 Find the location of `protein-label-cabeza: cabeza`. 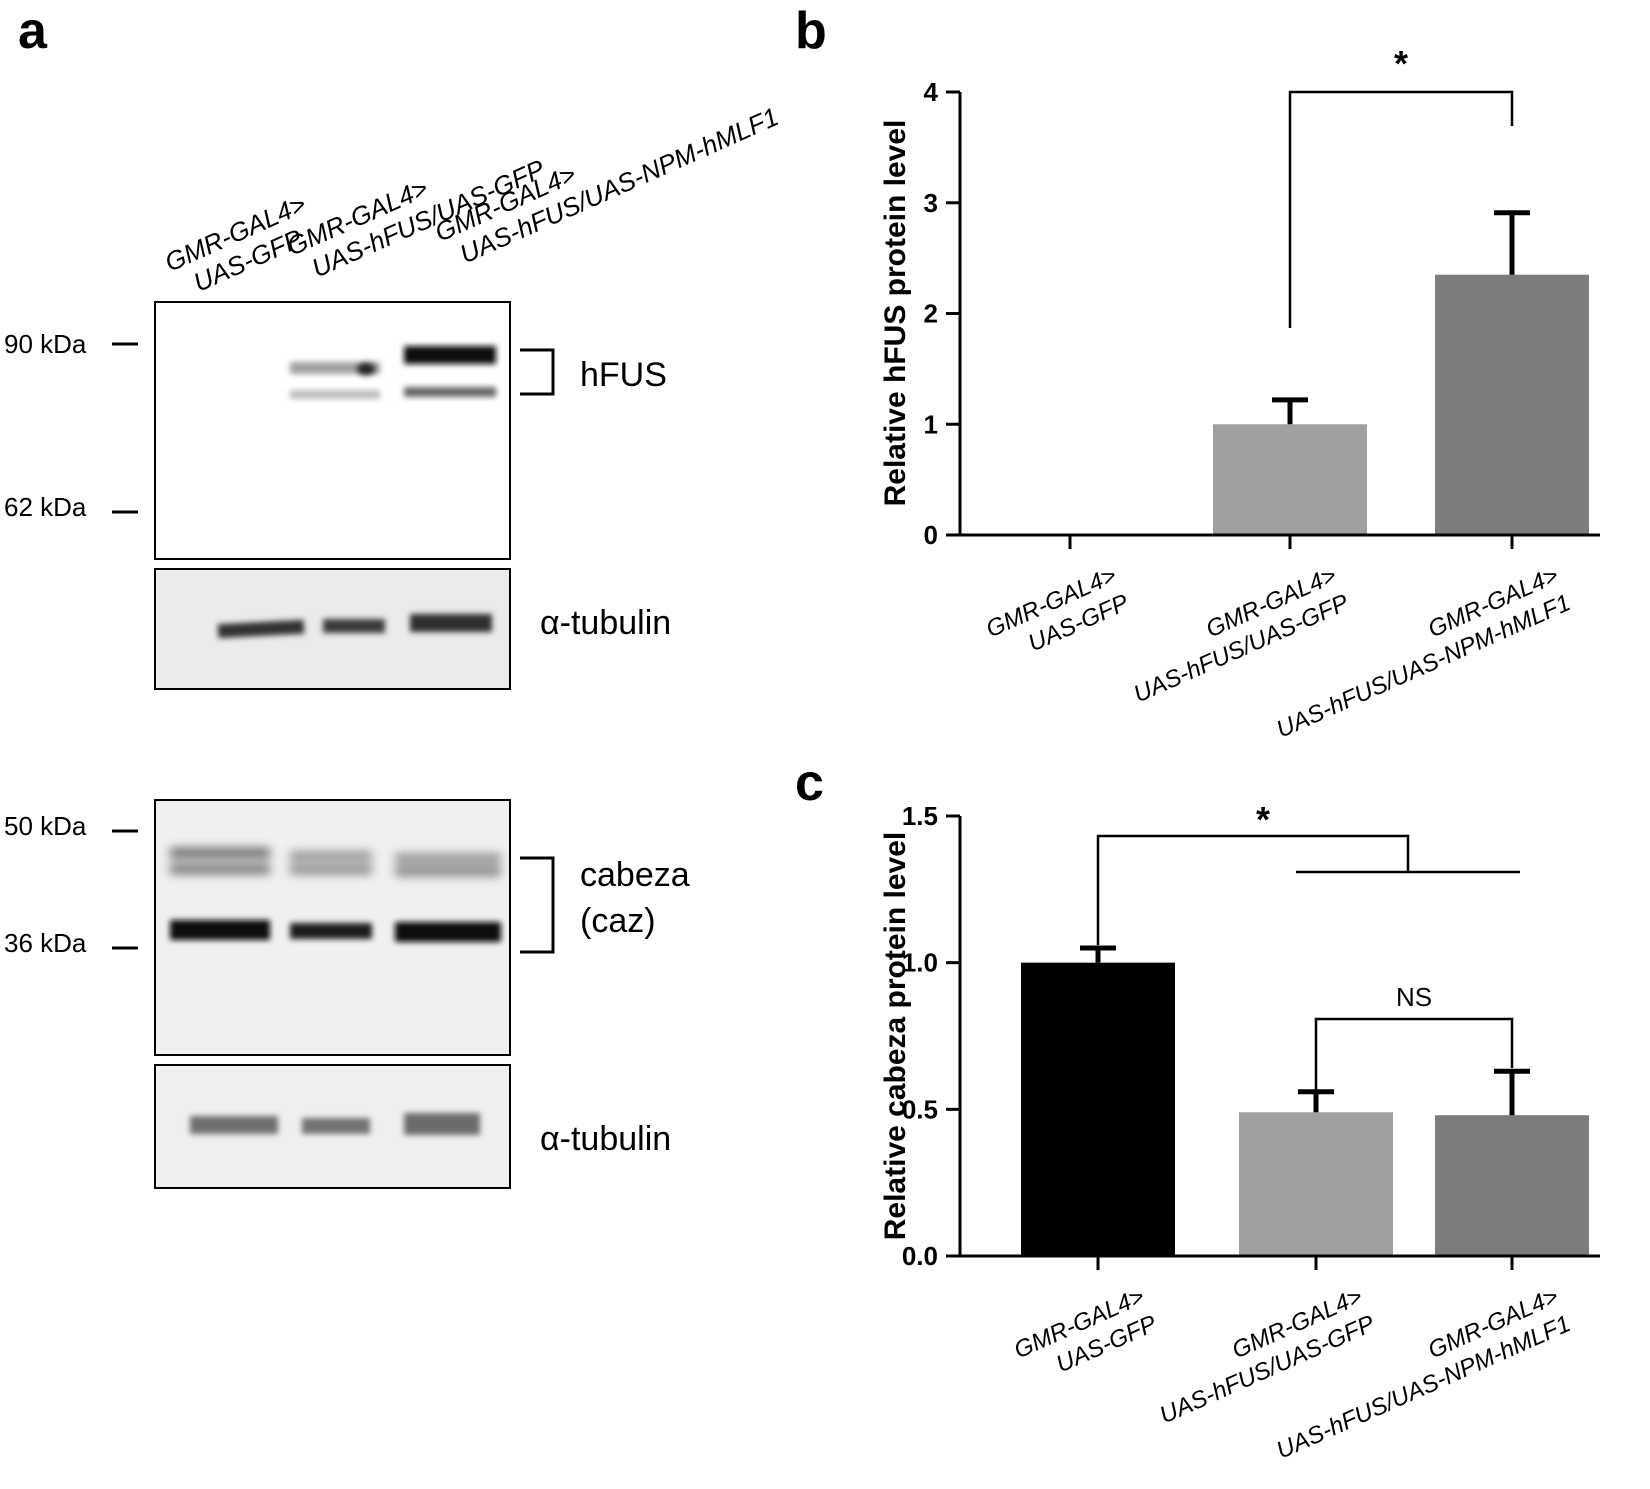

protein-label-cabeza: cabeza is located at coordinates (635, 875).